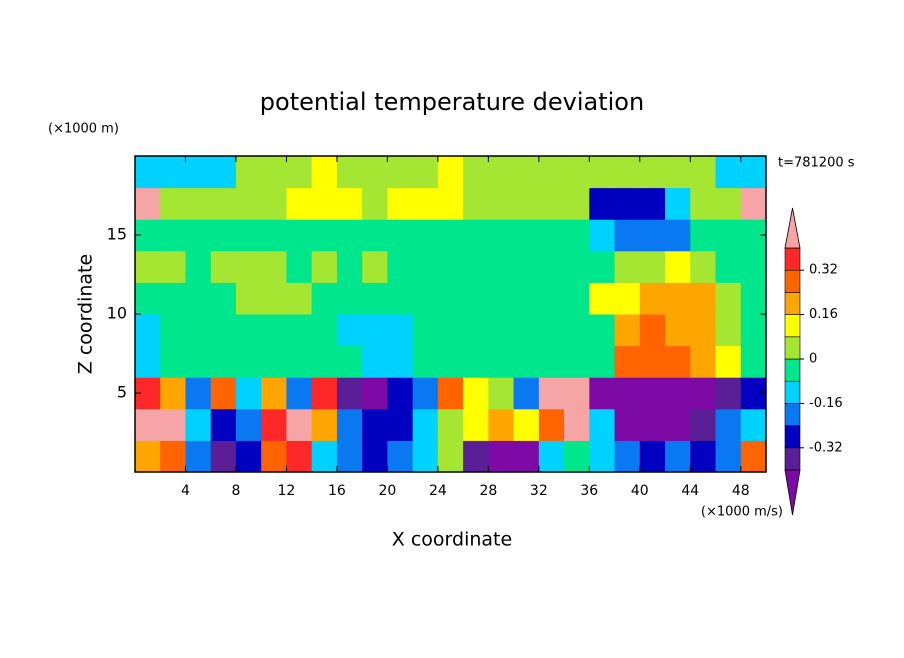  Describe the element at coordinates (86, 314) in the screenshot. I see `y-axis-label: Z coordinate` at that location.